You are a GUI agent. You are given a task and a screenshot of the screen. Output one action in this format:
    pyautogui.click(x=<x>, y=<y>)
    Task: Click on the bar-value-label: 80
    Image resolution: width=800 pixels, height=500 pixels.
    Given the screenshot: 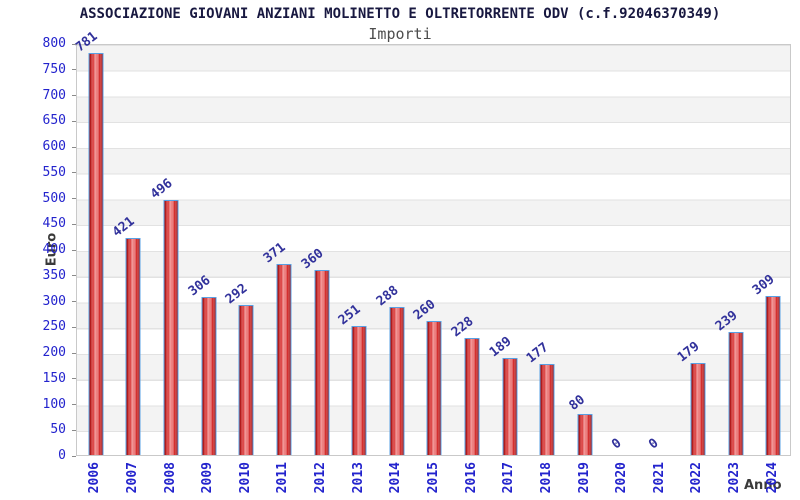 What is the action you would take?
    pyautogui.click(x=577, y=403)
    